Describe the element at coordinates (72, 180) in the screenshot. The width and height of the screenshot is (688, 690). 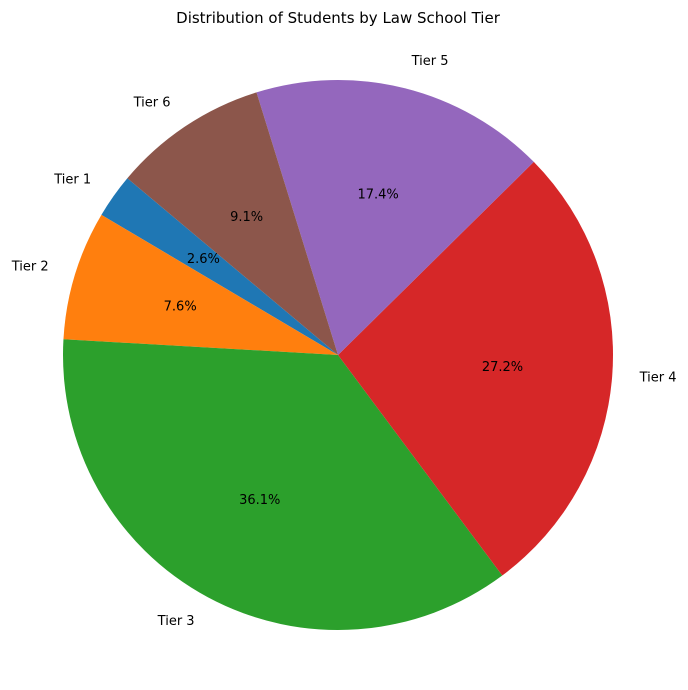
I see `slice-label-tier-1: Tier 1` at that location.